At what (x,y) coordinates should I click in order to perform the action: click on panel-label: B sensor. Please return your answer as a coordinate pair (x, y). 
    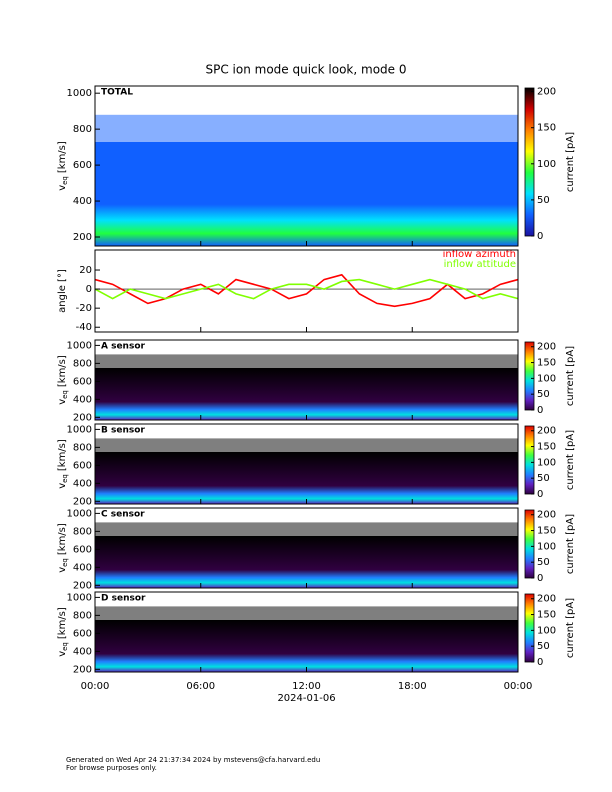
    Looking at the image, I should click on (123, 431).